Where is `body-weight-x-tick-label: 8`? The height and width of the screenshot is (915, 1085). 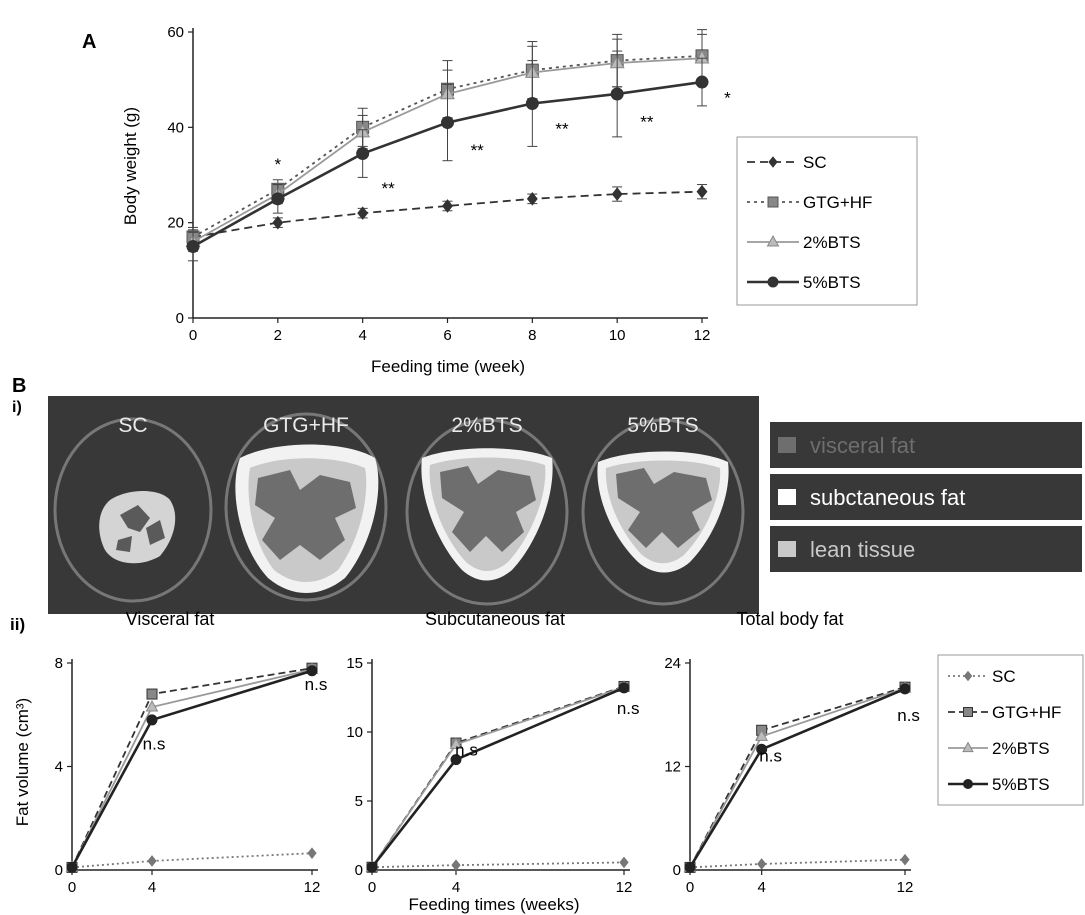 body-weight-x-tick-label: 8 is located at coordinates (532, 335).